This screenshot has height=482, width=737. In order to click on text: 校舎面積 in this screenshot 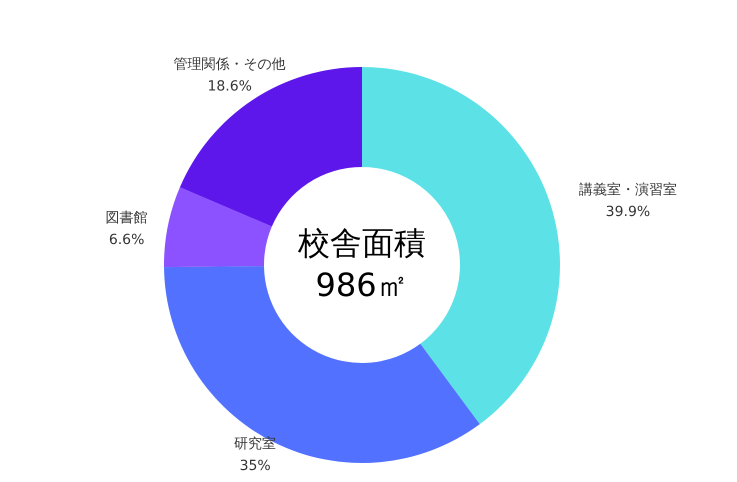, I will do `click(361, 243)`.